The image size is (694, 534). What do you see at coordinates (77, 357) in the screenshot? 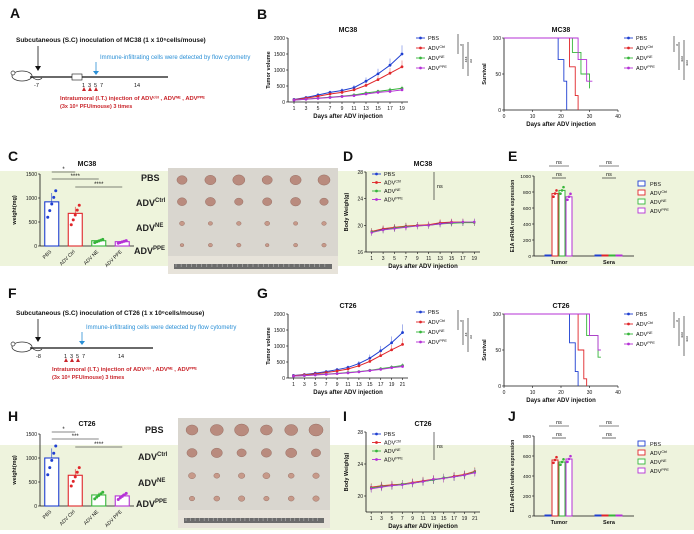
I see `f-tick-3: 5` at bounding box center [77, 357].